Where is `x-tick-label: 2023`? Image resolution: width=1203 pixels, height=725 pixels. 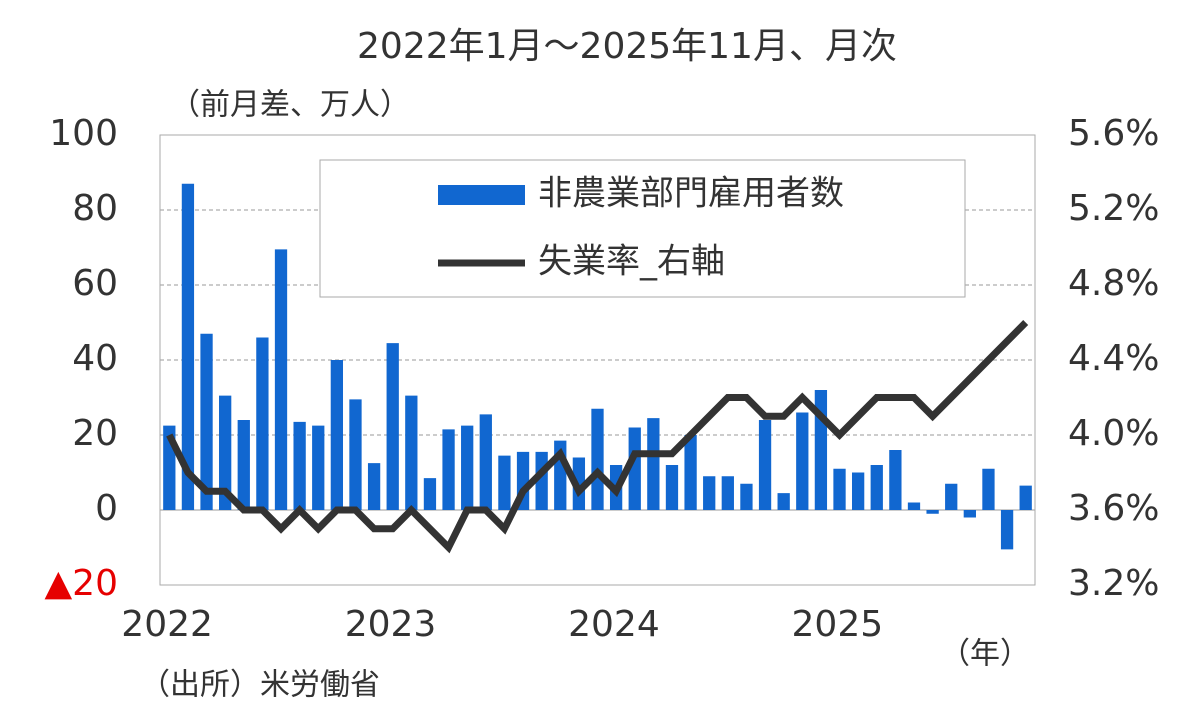
x-tick-label: 2023 is located at coordinates (391, 624).